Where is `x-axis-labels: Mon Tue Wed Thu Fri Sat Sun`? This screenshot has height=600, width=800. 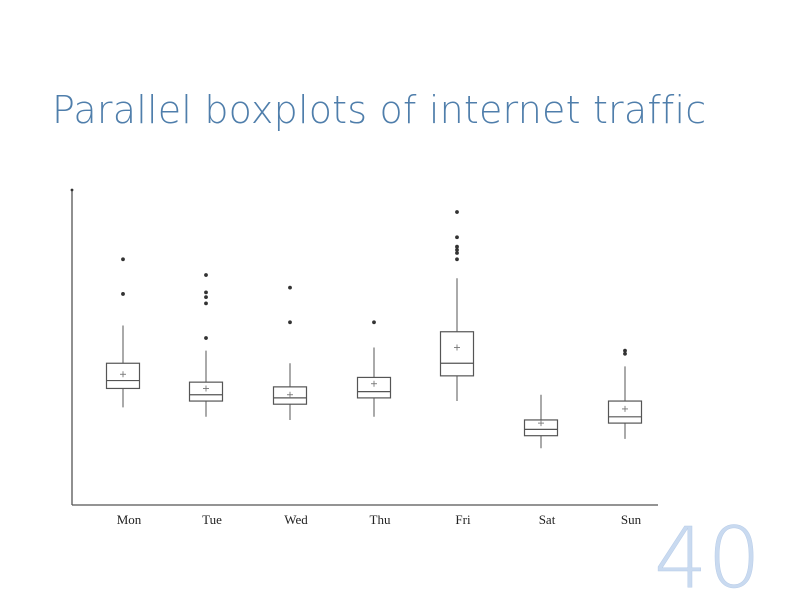
x-axis-labels: Mon Tue Wed Thu Fri Sat Sun is located at coordinates (379, 519).